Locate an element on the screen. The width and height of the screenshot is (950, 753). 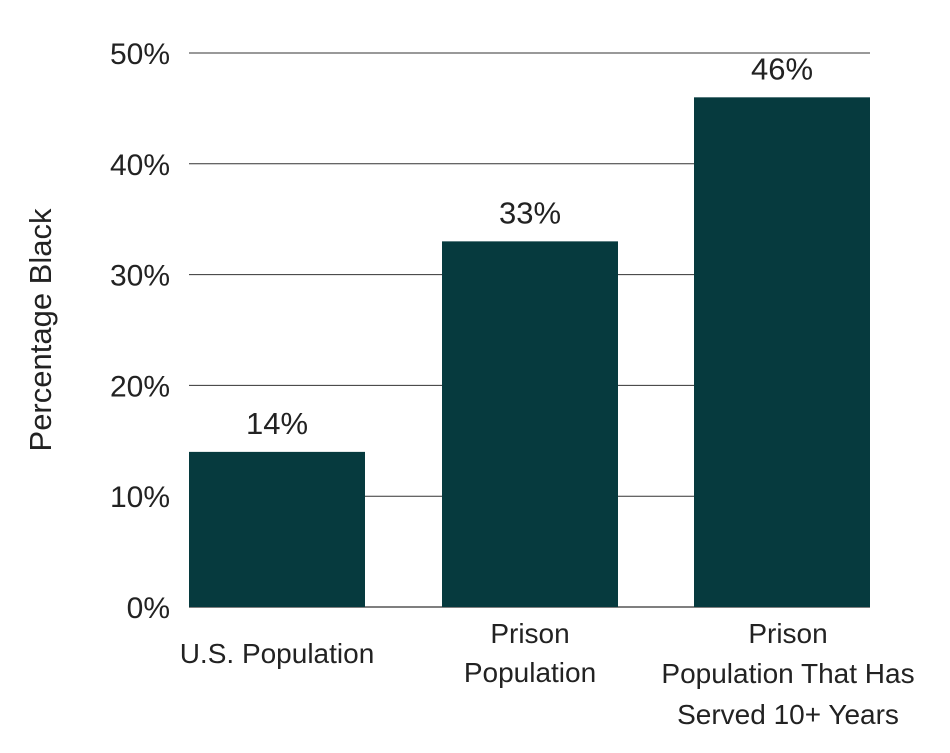
bar-value-label: 14% is located at coordinates (277, 423).